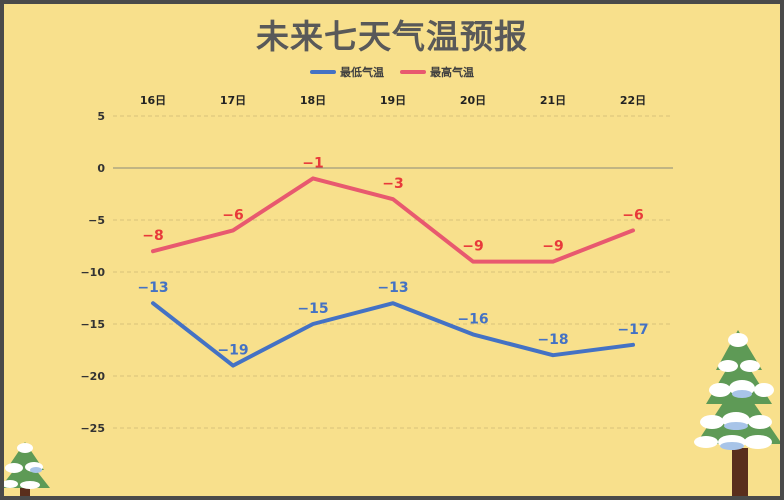  I want to click on x-tick-label: 16日, so click(153, 100).